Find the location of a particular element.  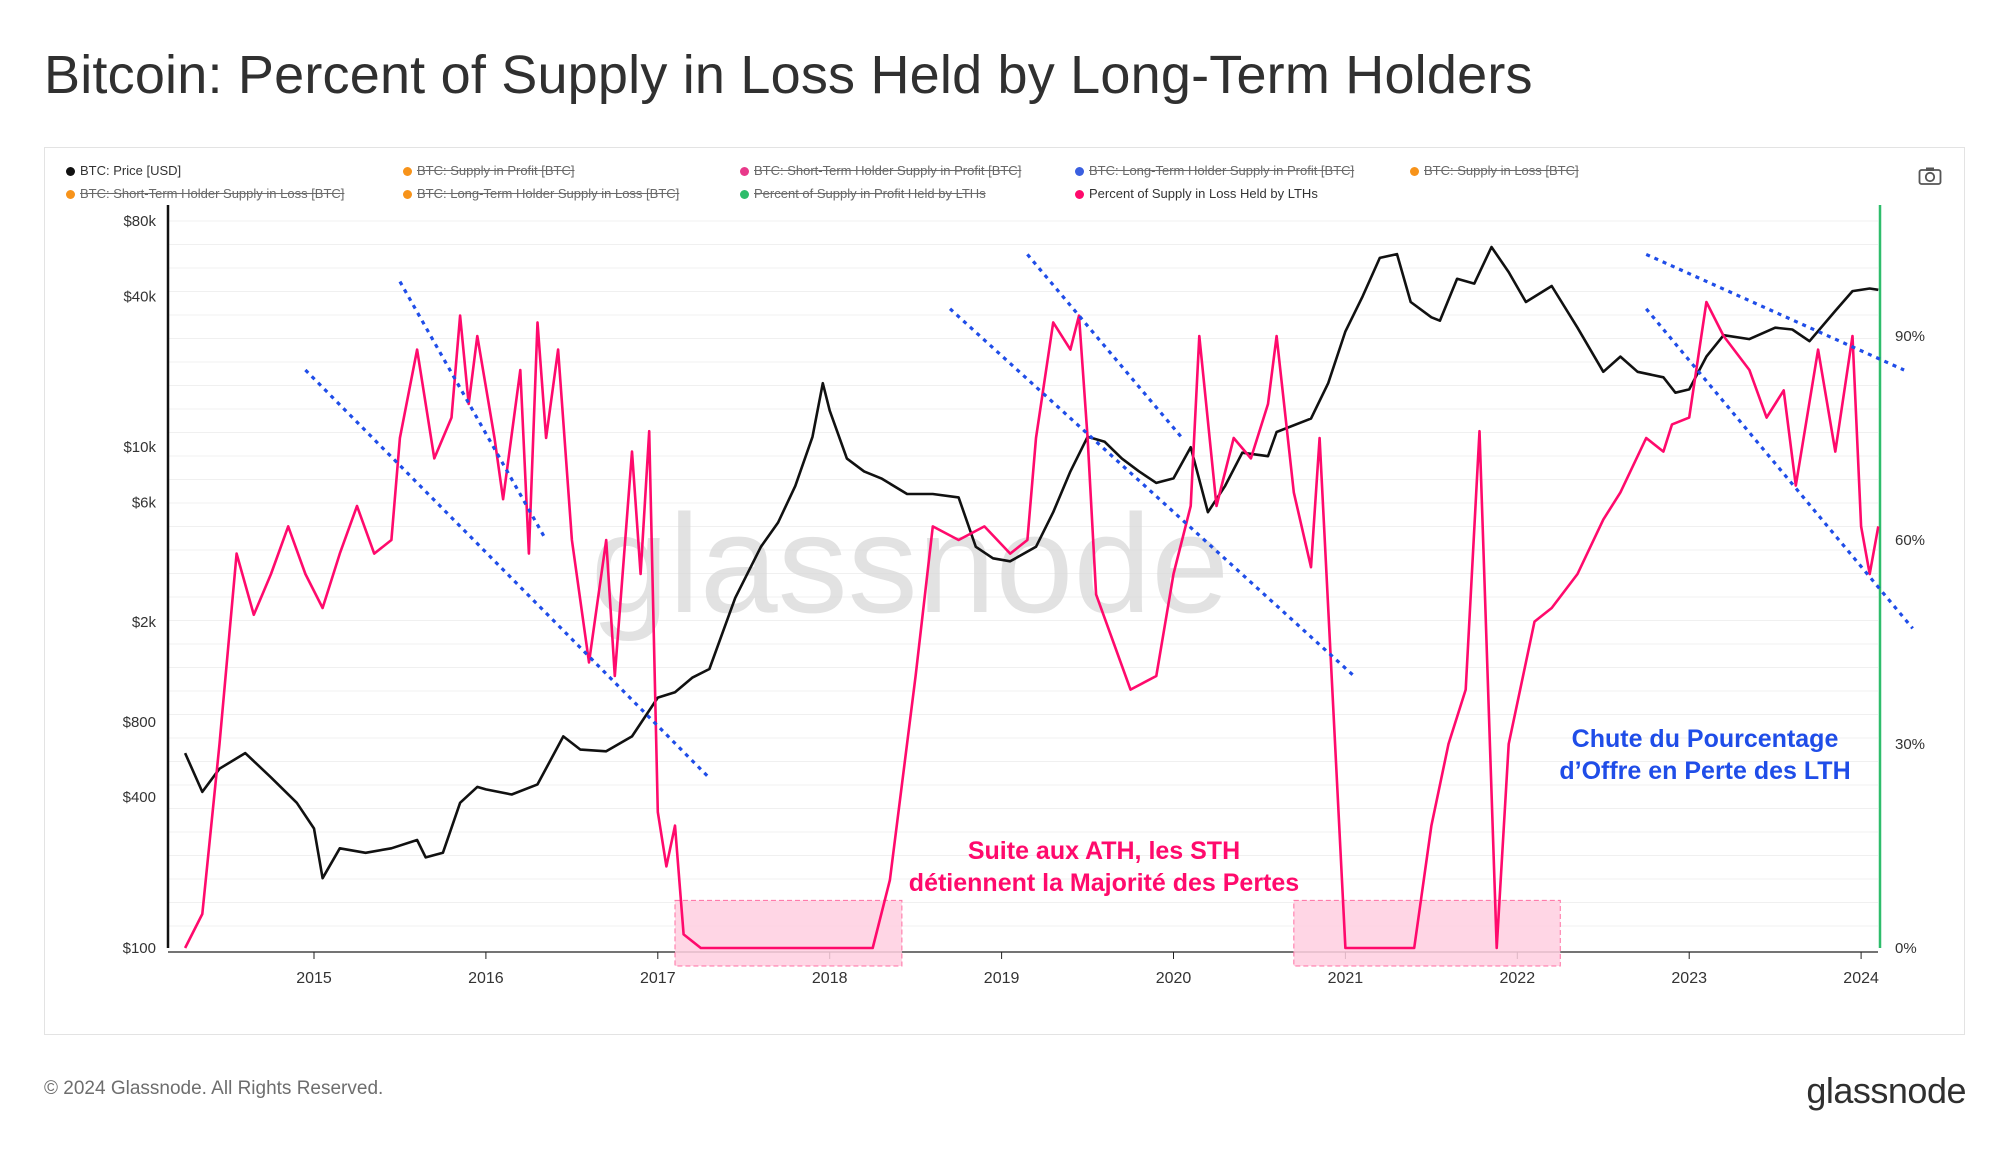

legend-item: BTC: Price [USD] is located at coordinates (123, 170).